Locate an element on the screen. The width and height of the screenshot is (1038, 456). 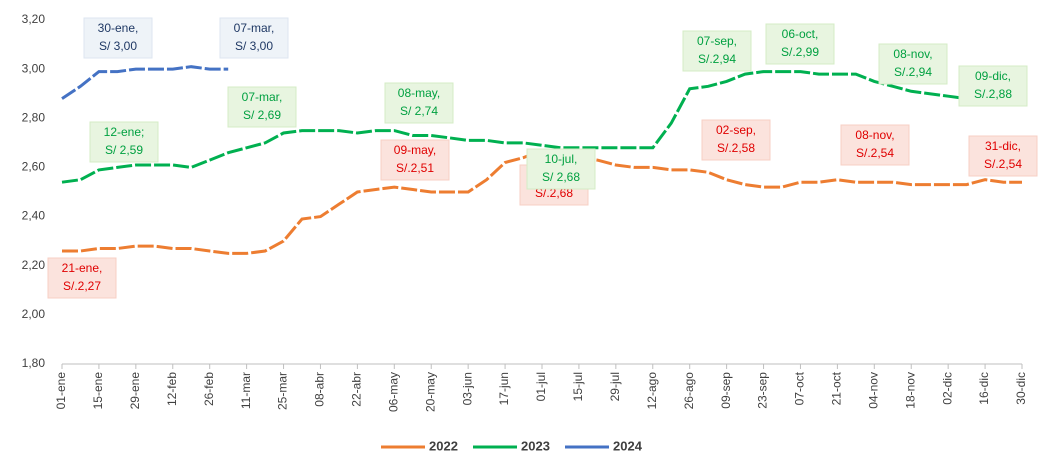
x-tick-label: 18-nov is located at coordinates (910, 390).